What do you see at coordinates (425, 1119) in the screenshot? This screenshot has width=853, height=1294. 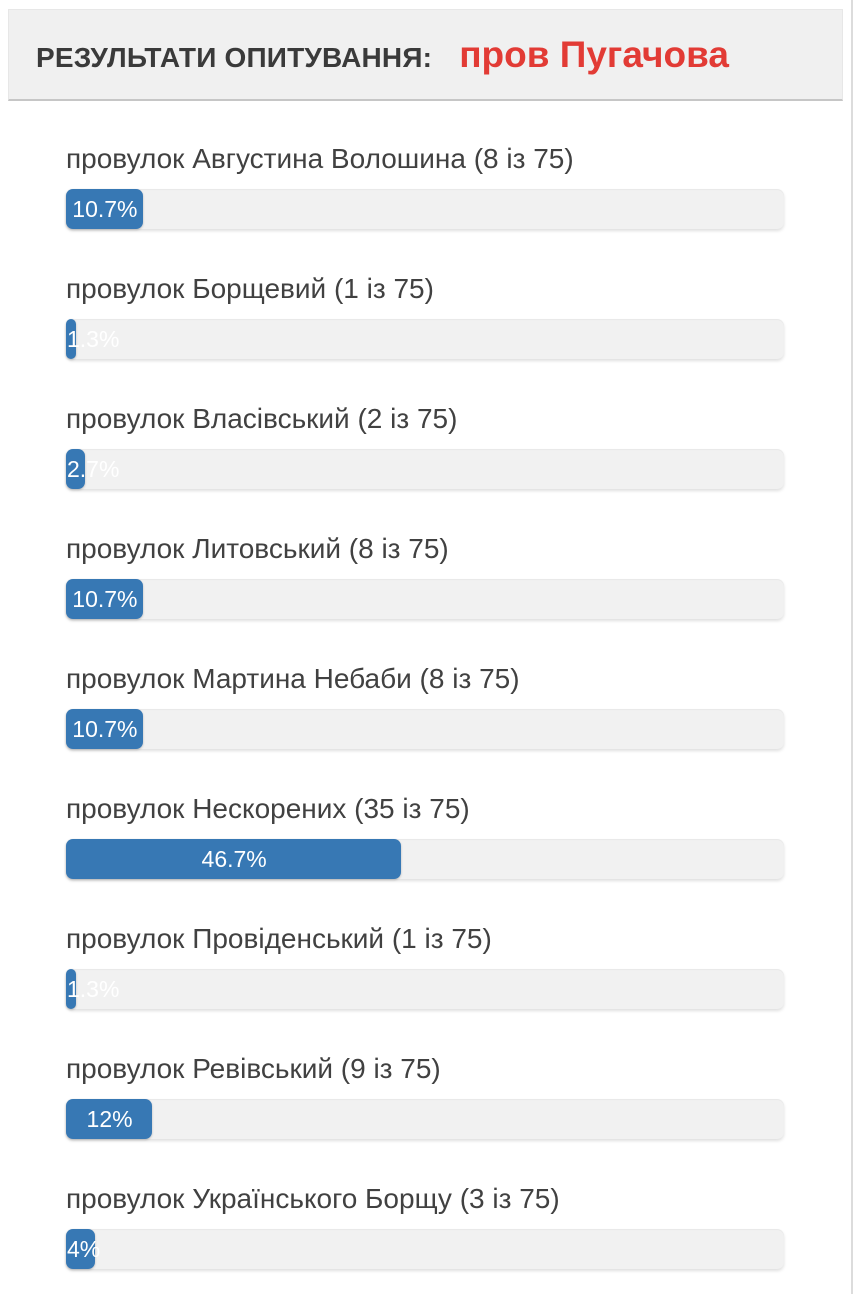 I see `poll-bar-track: 12%` at bounding box center [425, 1119].